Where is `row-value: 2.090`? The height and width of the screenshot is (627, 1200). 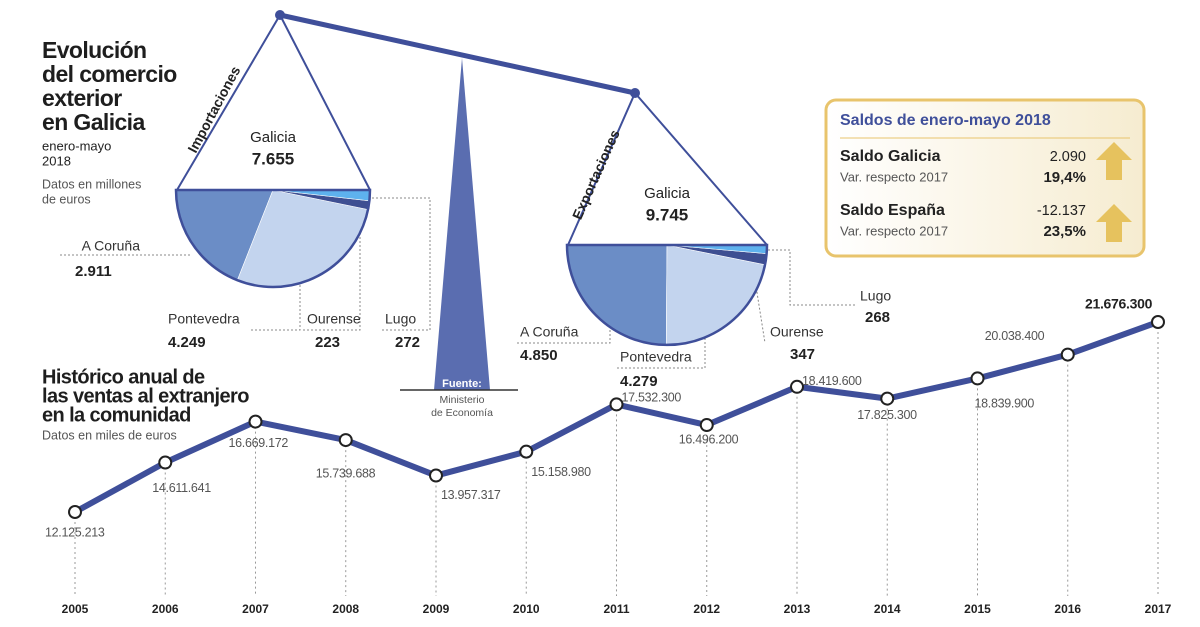
row-value: 2.090 is located at coordinates (1068, 157).